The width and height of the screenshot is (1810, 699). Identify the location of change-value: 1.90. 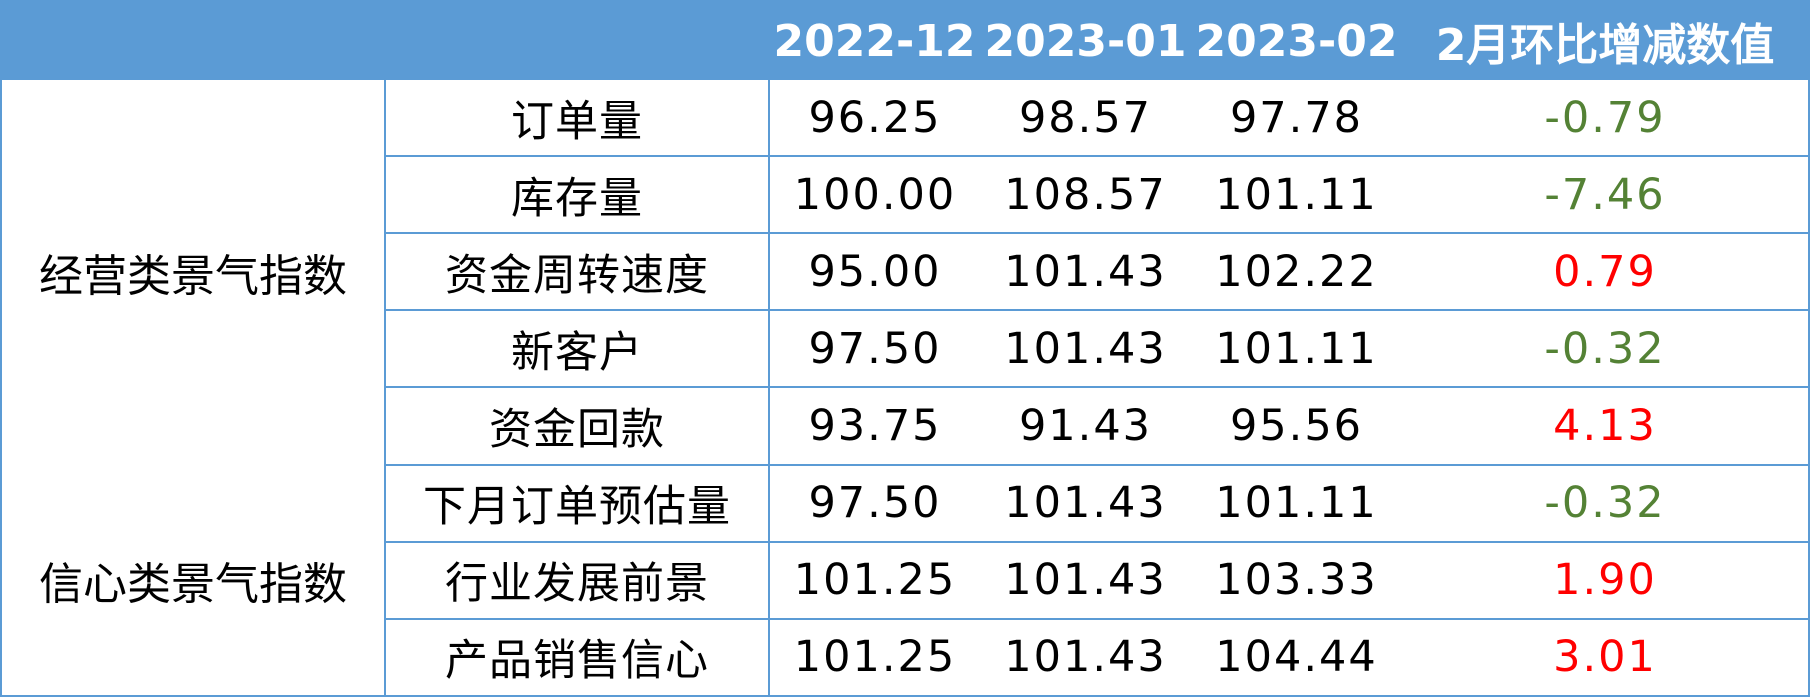
(1605, 580).